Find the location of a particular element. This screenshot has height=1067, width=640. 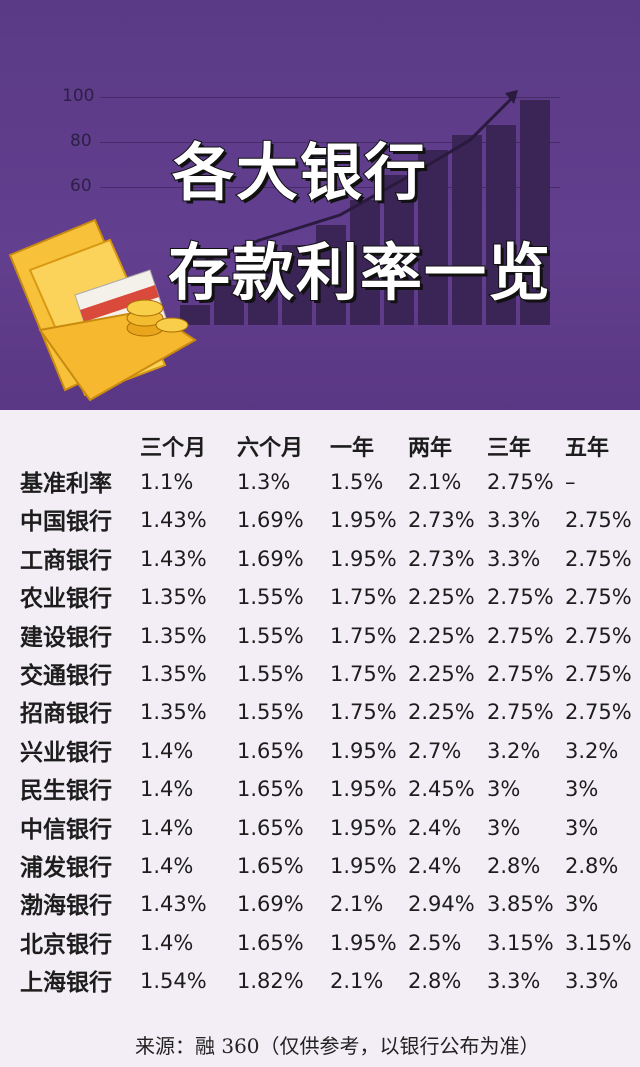

row-label: 北京银行 is located at coordinates (66, 944).